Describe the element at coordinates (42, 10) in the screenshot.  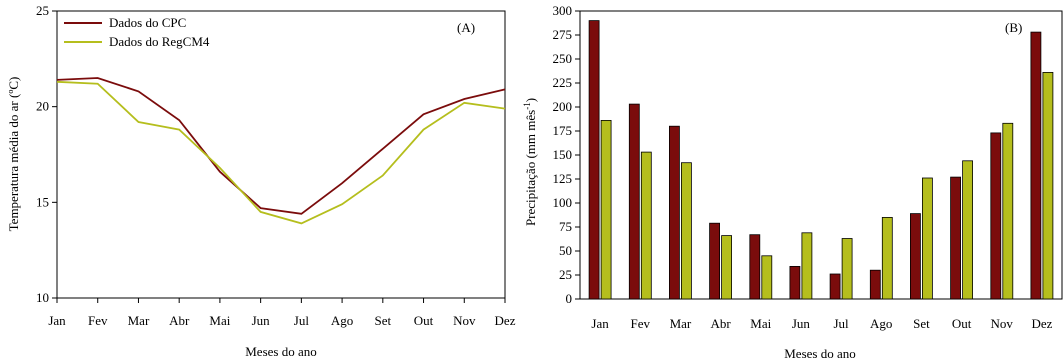
I see `temperature-y-tick-label: 25` at that location.